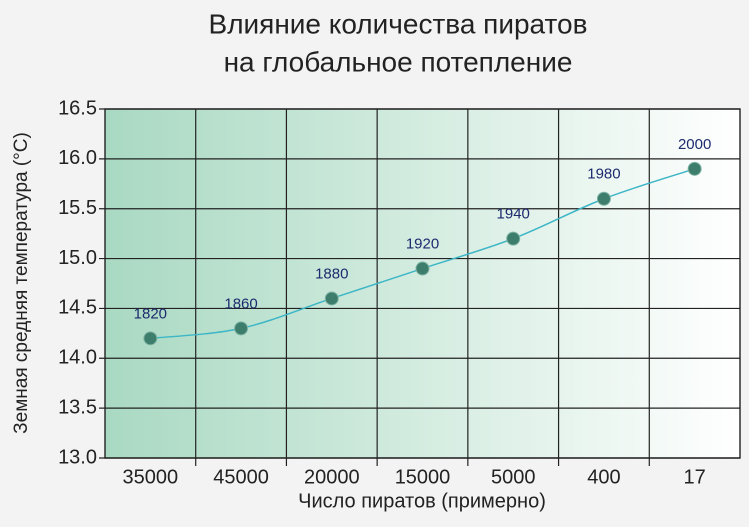  Describe the element at coordinates (398, 61) in the screenshot. I see `chart-title: на глобальное потепление` at that location.